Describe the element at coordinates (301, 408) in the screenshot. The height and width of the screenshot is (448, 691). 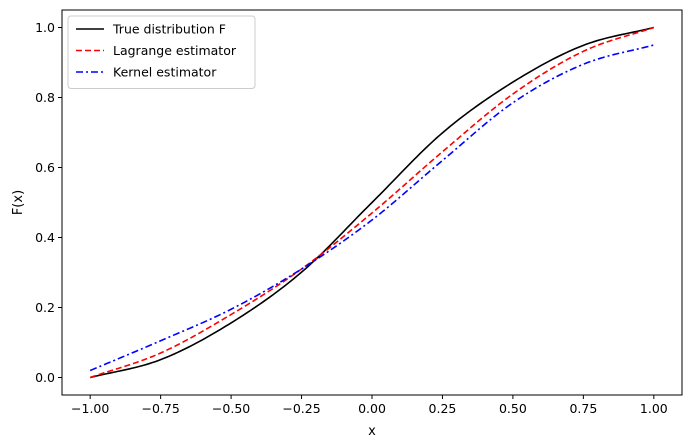
I see `x-tick-label: −0.25` at that location.